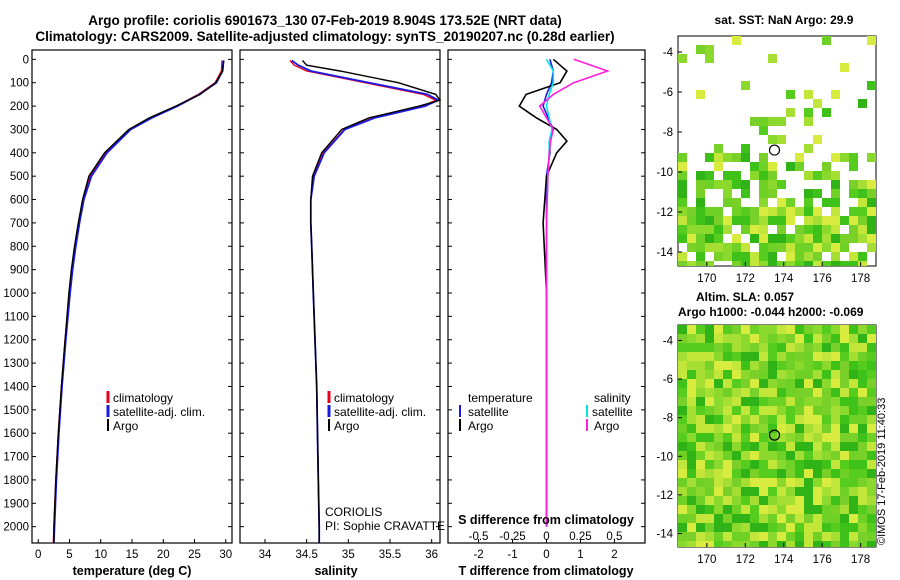 Image resolution: width=900 pixels, height=580 pixels. What do you see at coordinates (16, 528) in the screenshot?
I see `depth-tick-label: 2000` at bounding box center [16, 528].